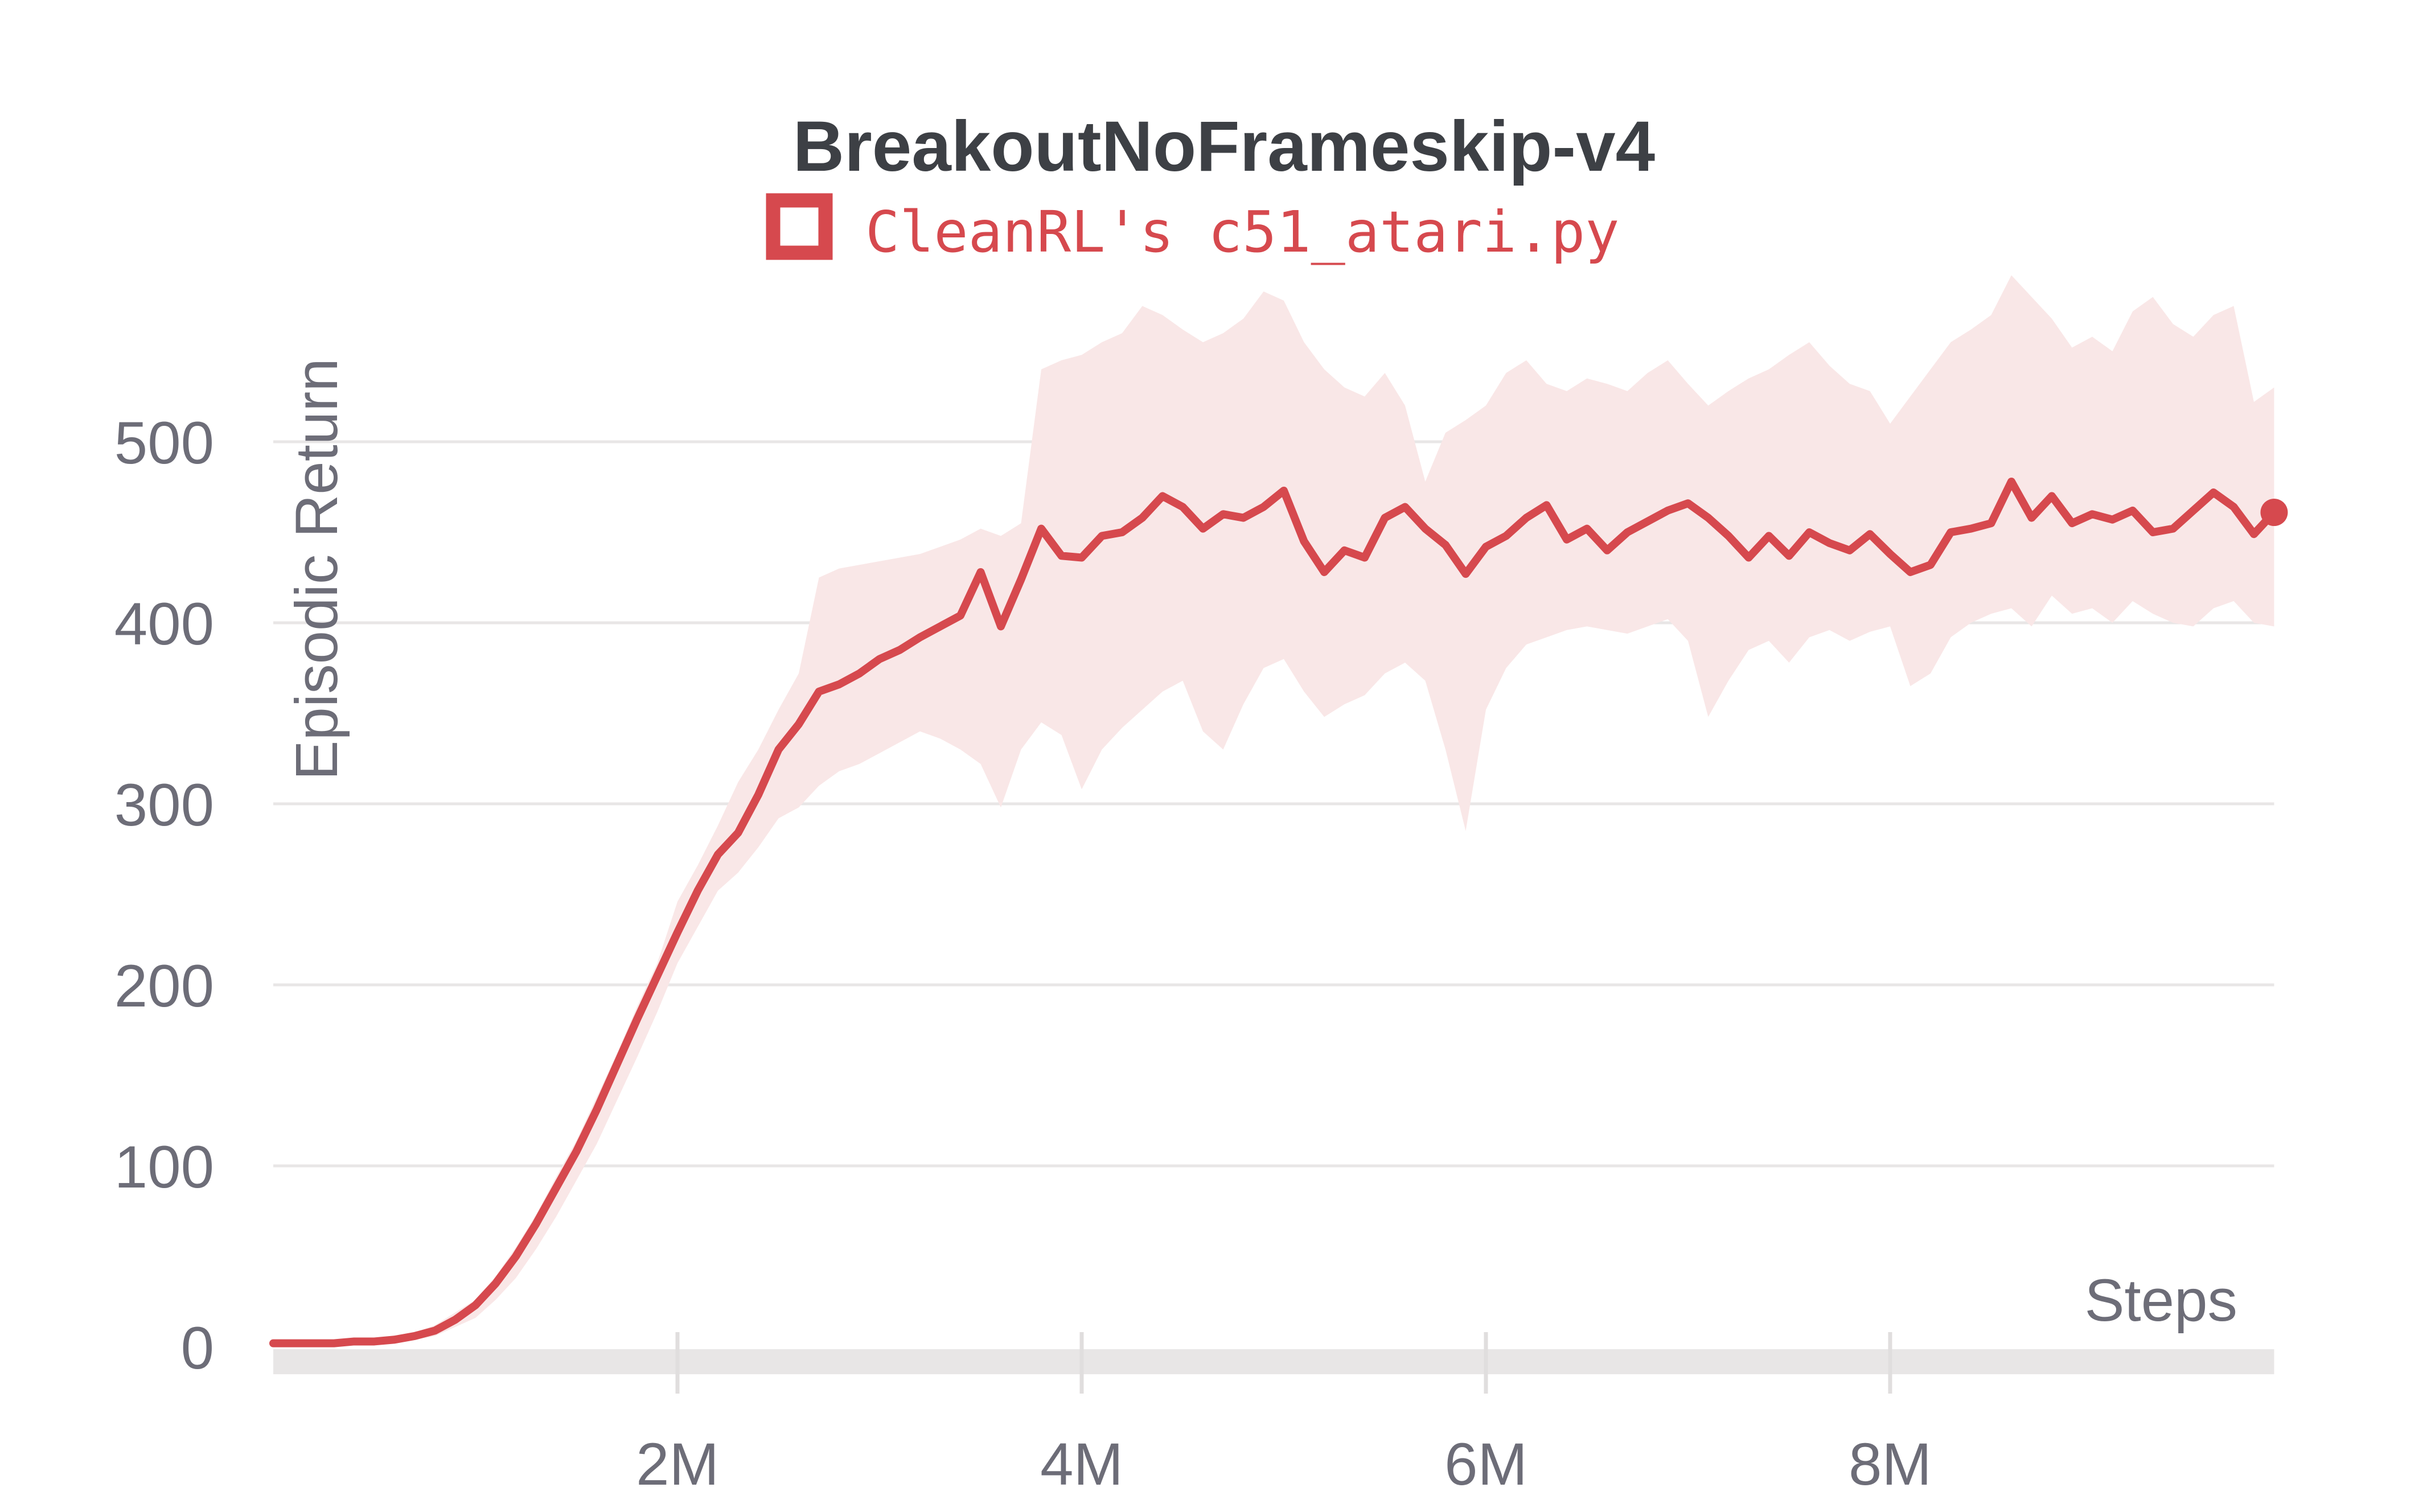  What do you see at coordinates (677, 1464) in the screenshot?
I see `x-tick-label-2M: 2M` at bounding box center [677, 1464].